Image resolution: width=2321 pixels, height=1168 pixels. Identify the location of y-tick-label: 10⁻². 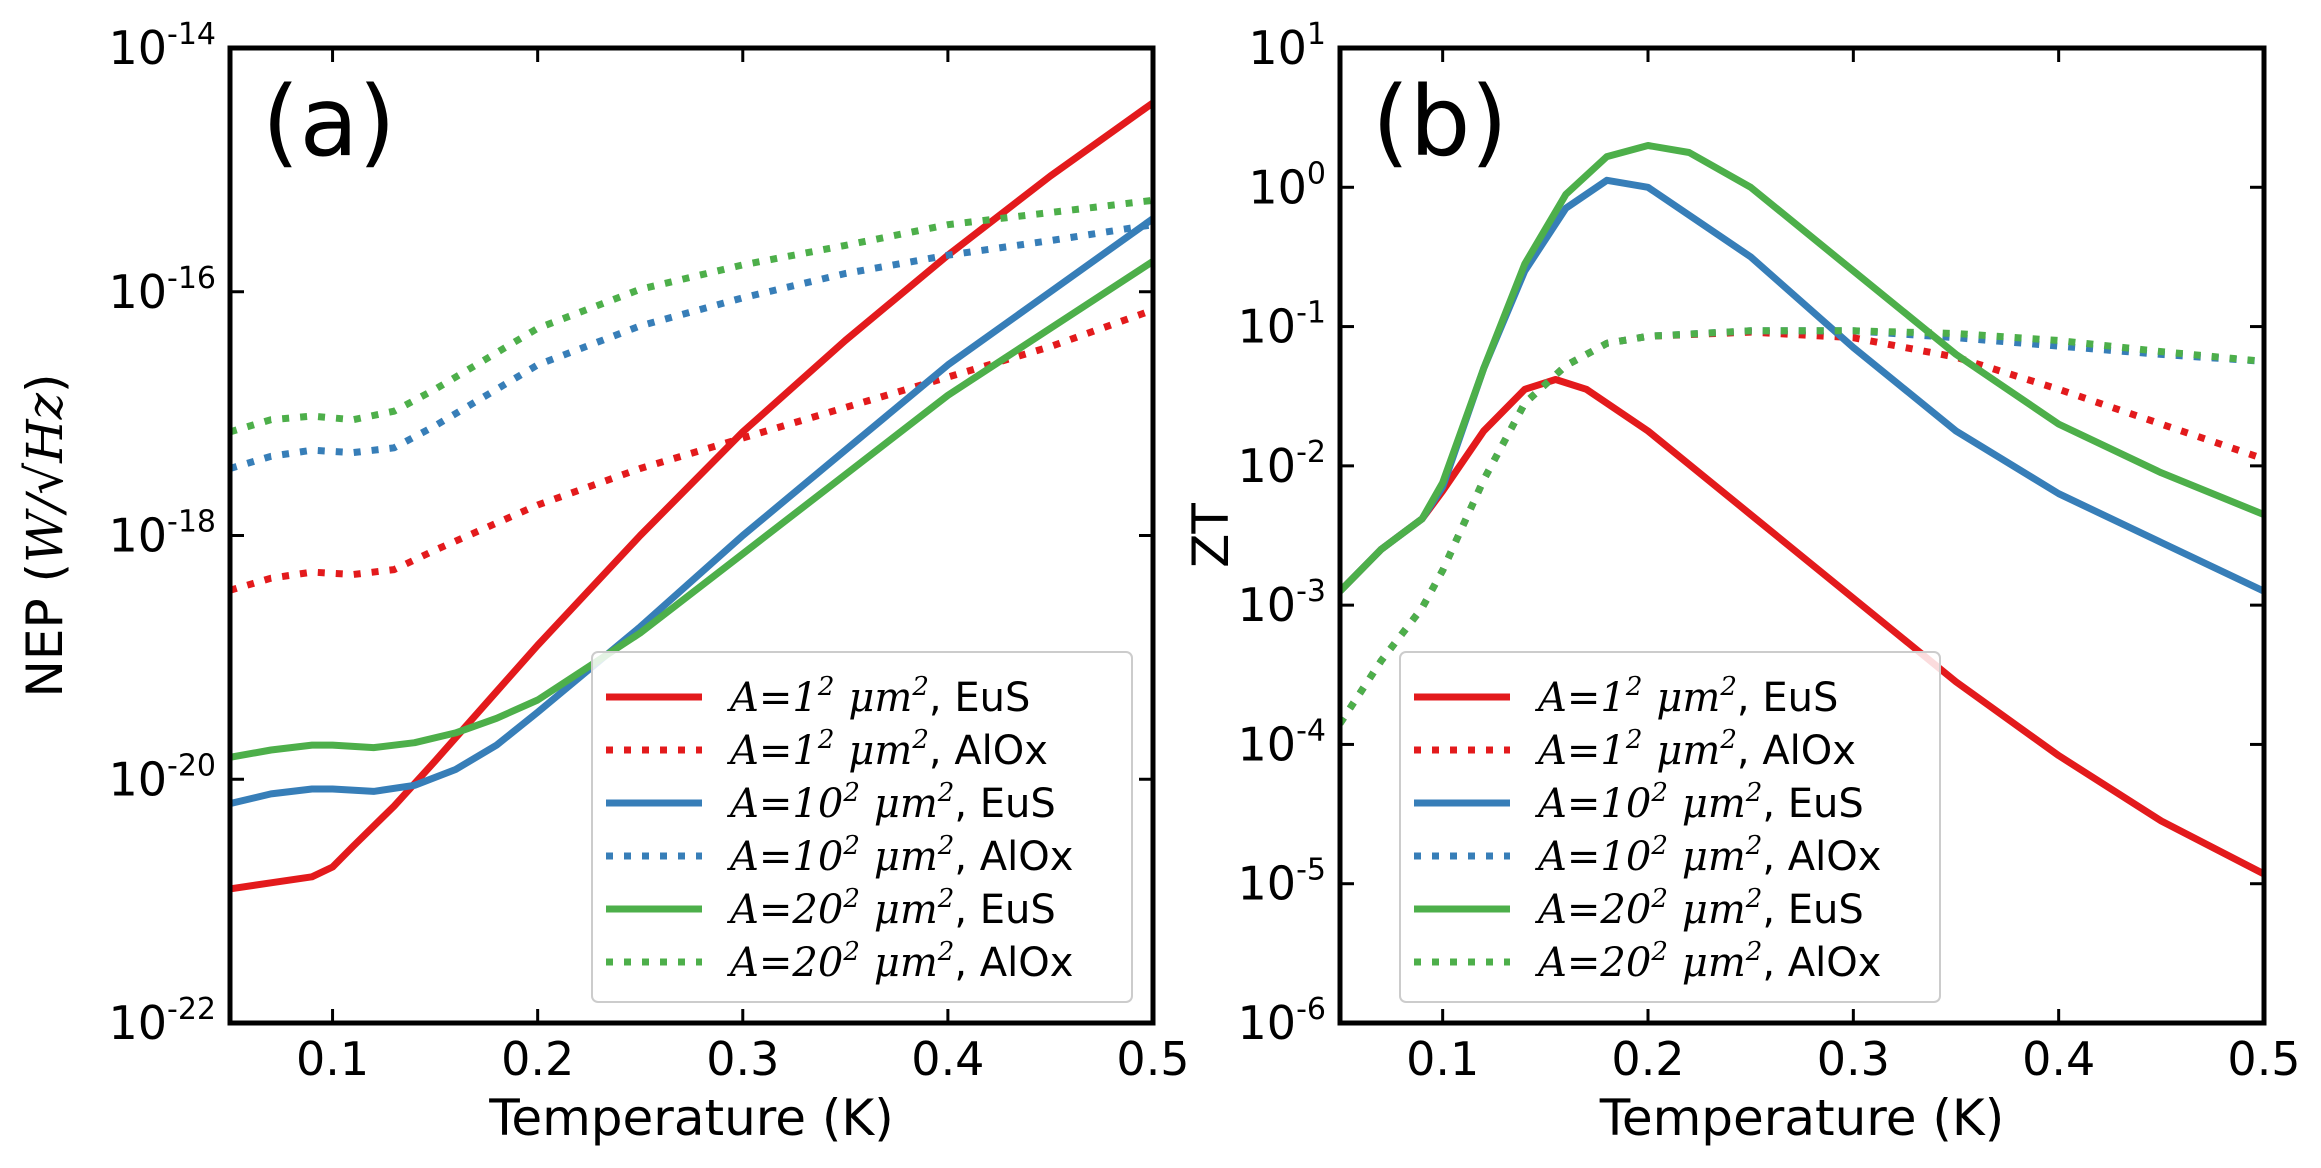
(1282, 464).